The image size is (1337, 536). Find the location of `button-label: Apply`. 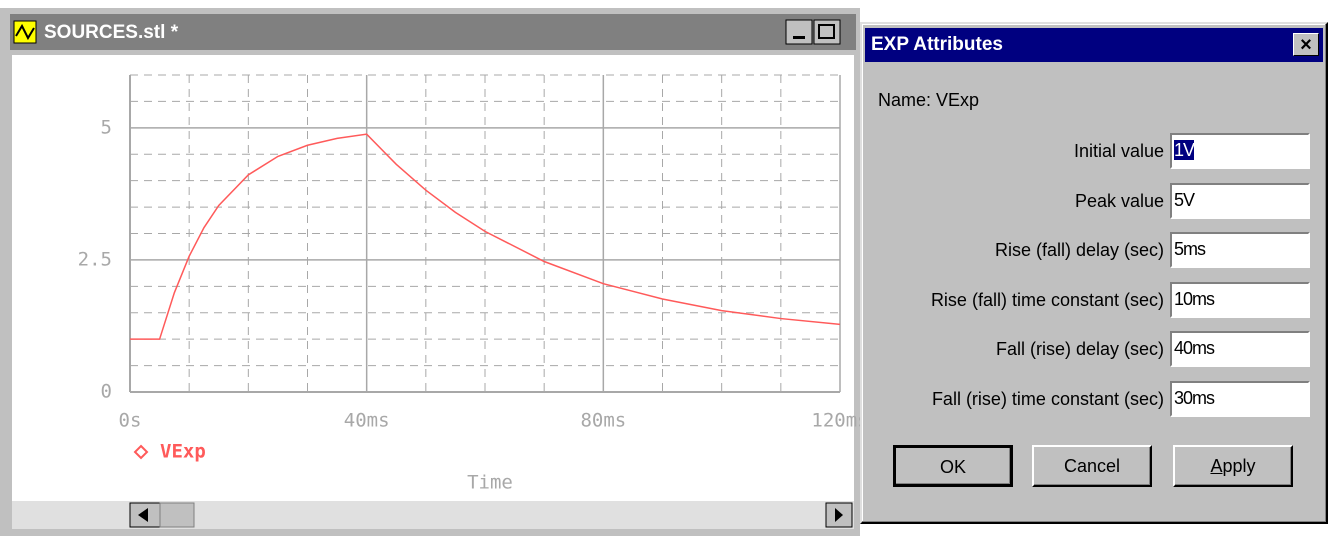

button-label: Apply is located at coordinates (1233, 466).